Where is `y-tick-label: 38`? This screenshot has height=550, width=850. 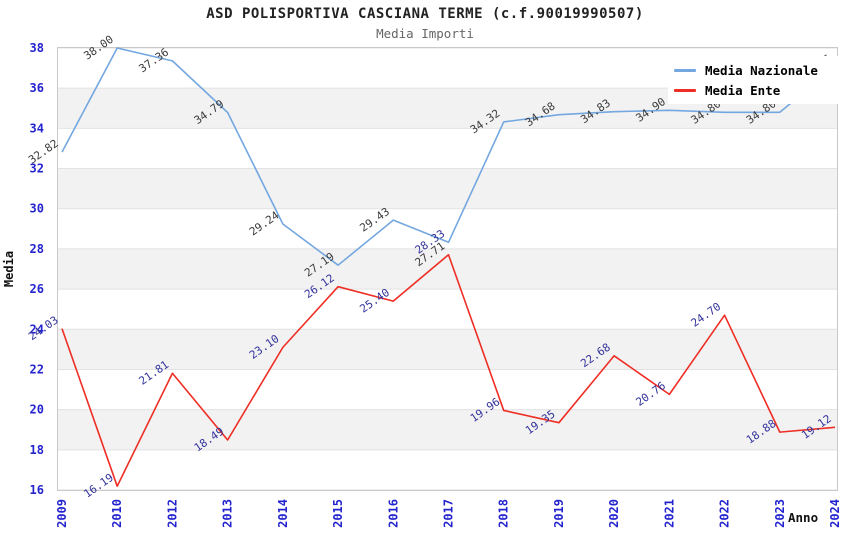
y-tick-label: 38 is located at coordinates (37, 48).